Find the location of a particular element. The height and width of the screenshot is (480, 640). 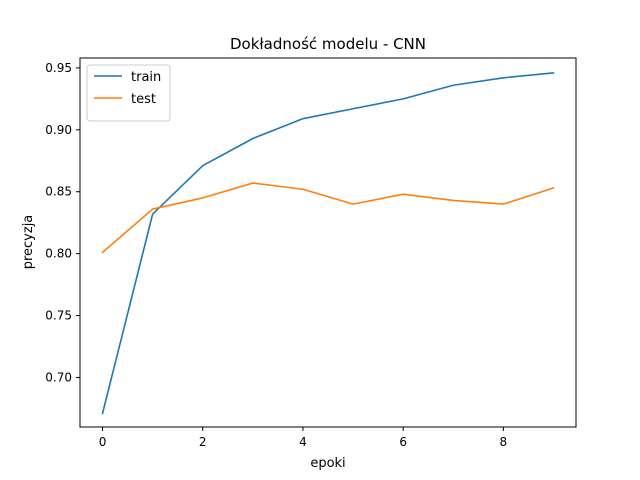

x-tick-label: 6 is located at coordinates (403, 442).